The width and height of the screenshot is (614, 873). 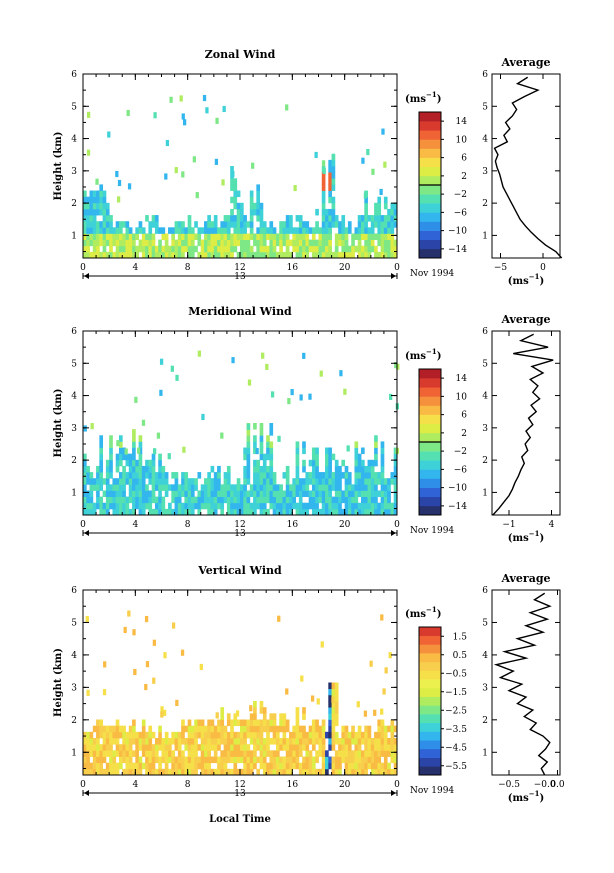 I want to click on colorbar: 14 10 6 2 −2 −6 −10 −14 (ms−1), so click(x=436, y=174).